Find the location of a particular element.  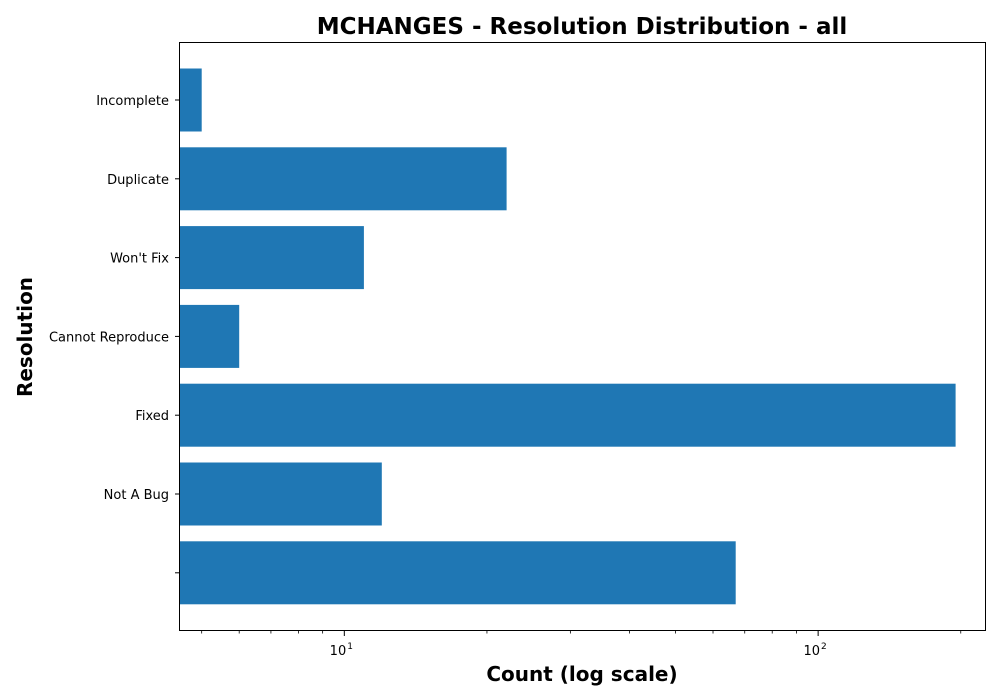

y-tick-label: Cannot Reproduce is located at coordinates (109, 337).